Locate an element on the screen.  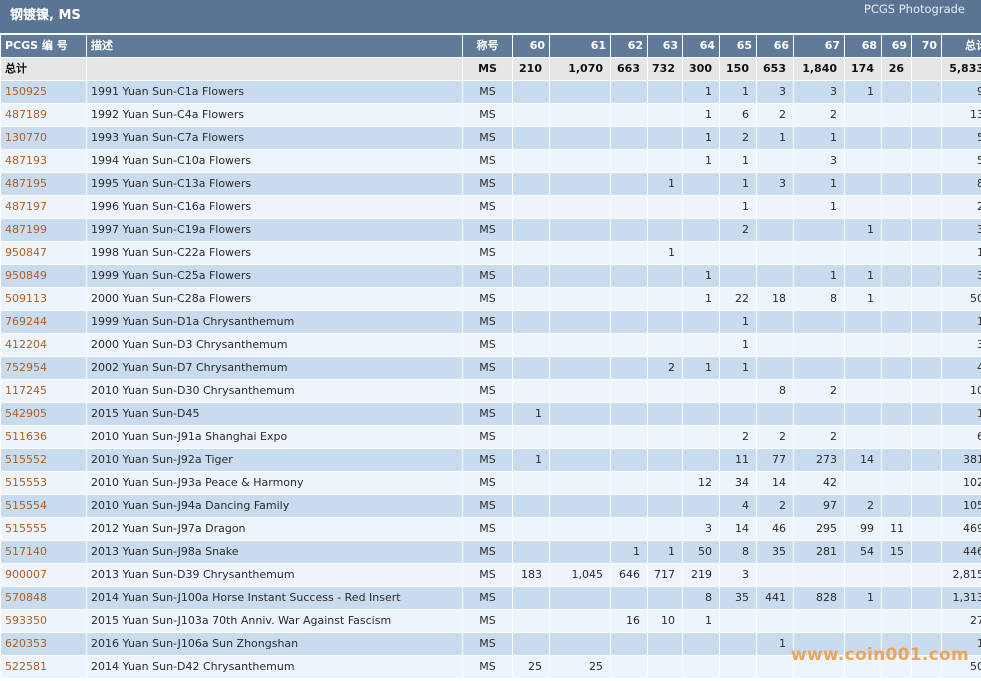
col-header-total: 总计 is located at coordinates (961, 46).